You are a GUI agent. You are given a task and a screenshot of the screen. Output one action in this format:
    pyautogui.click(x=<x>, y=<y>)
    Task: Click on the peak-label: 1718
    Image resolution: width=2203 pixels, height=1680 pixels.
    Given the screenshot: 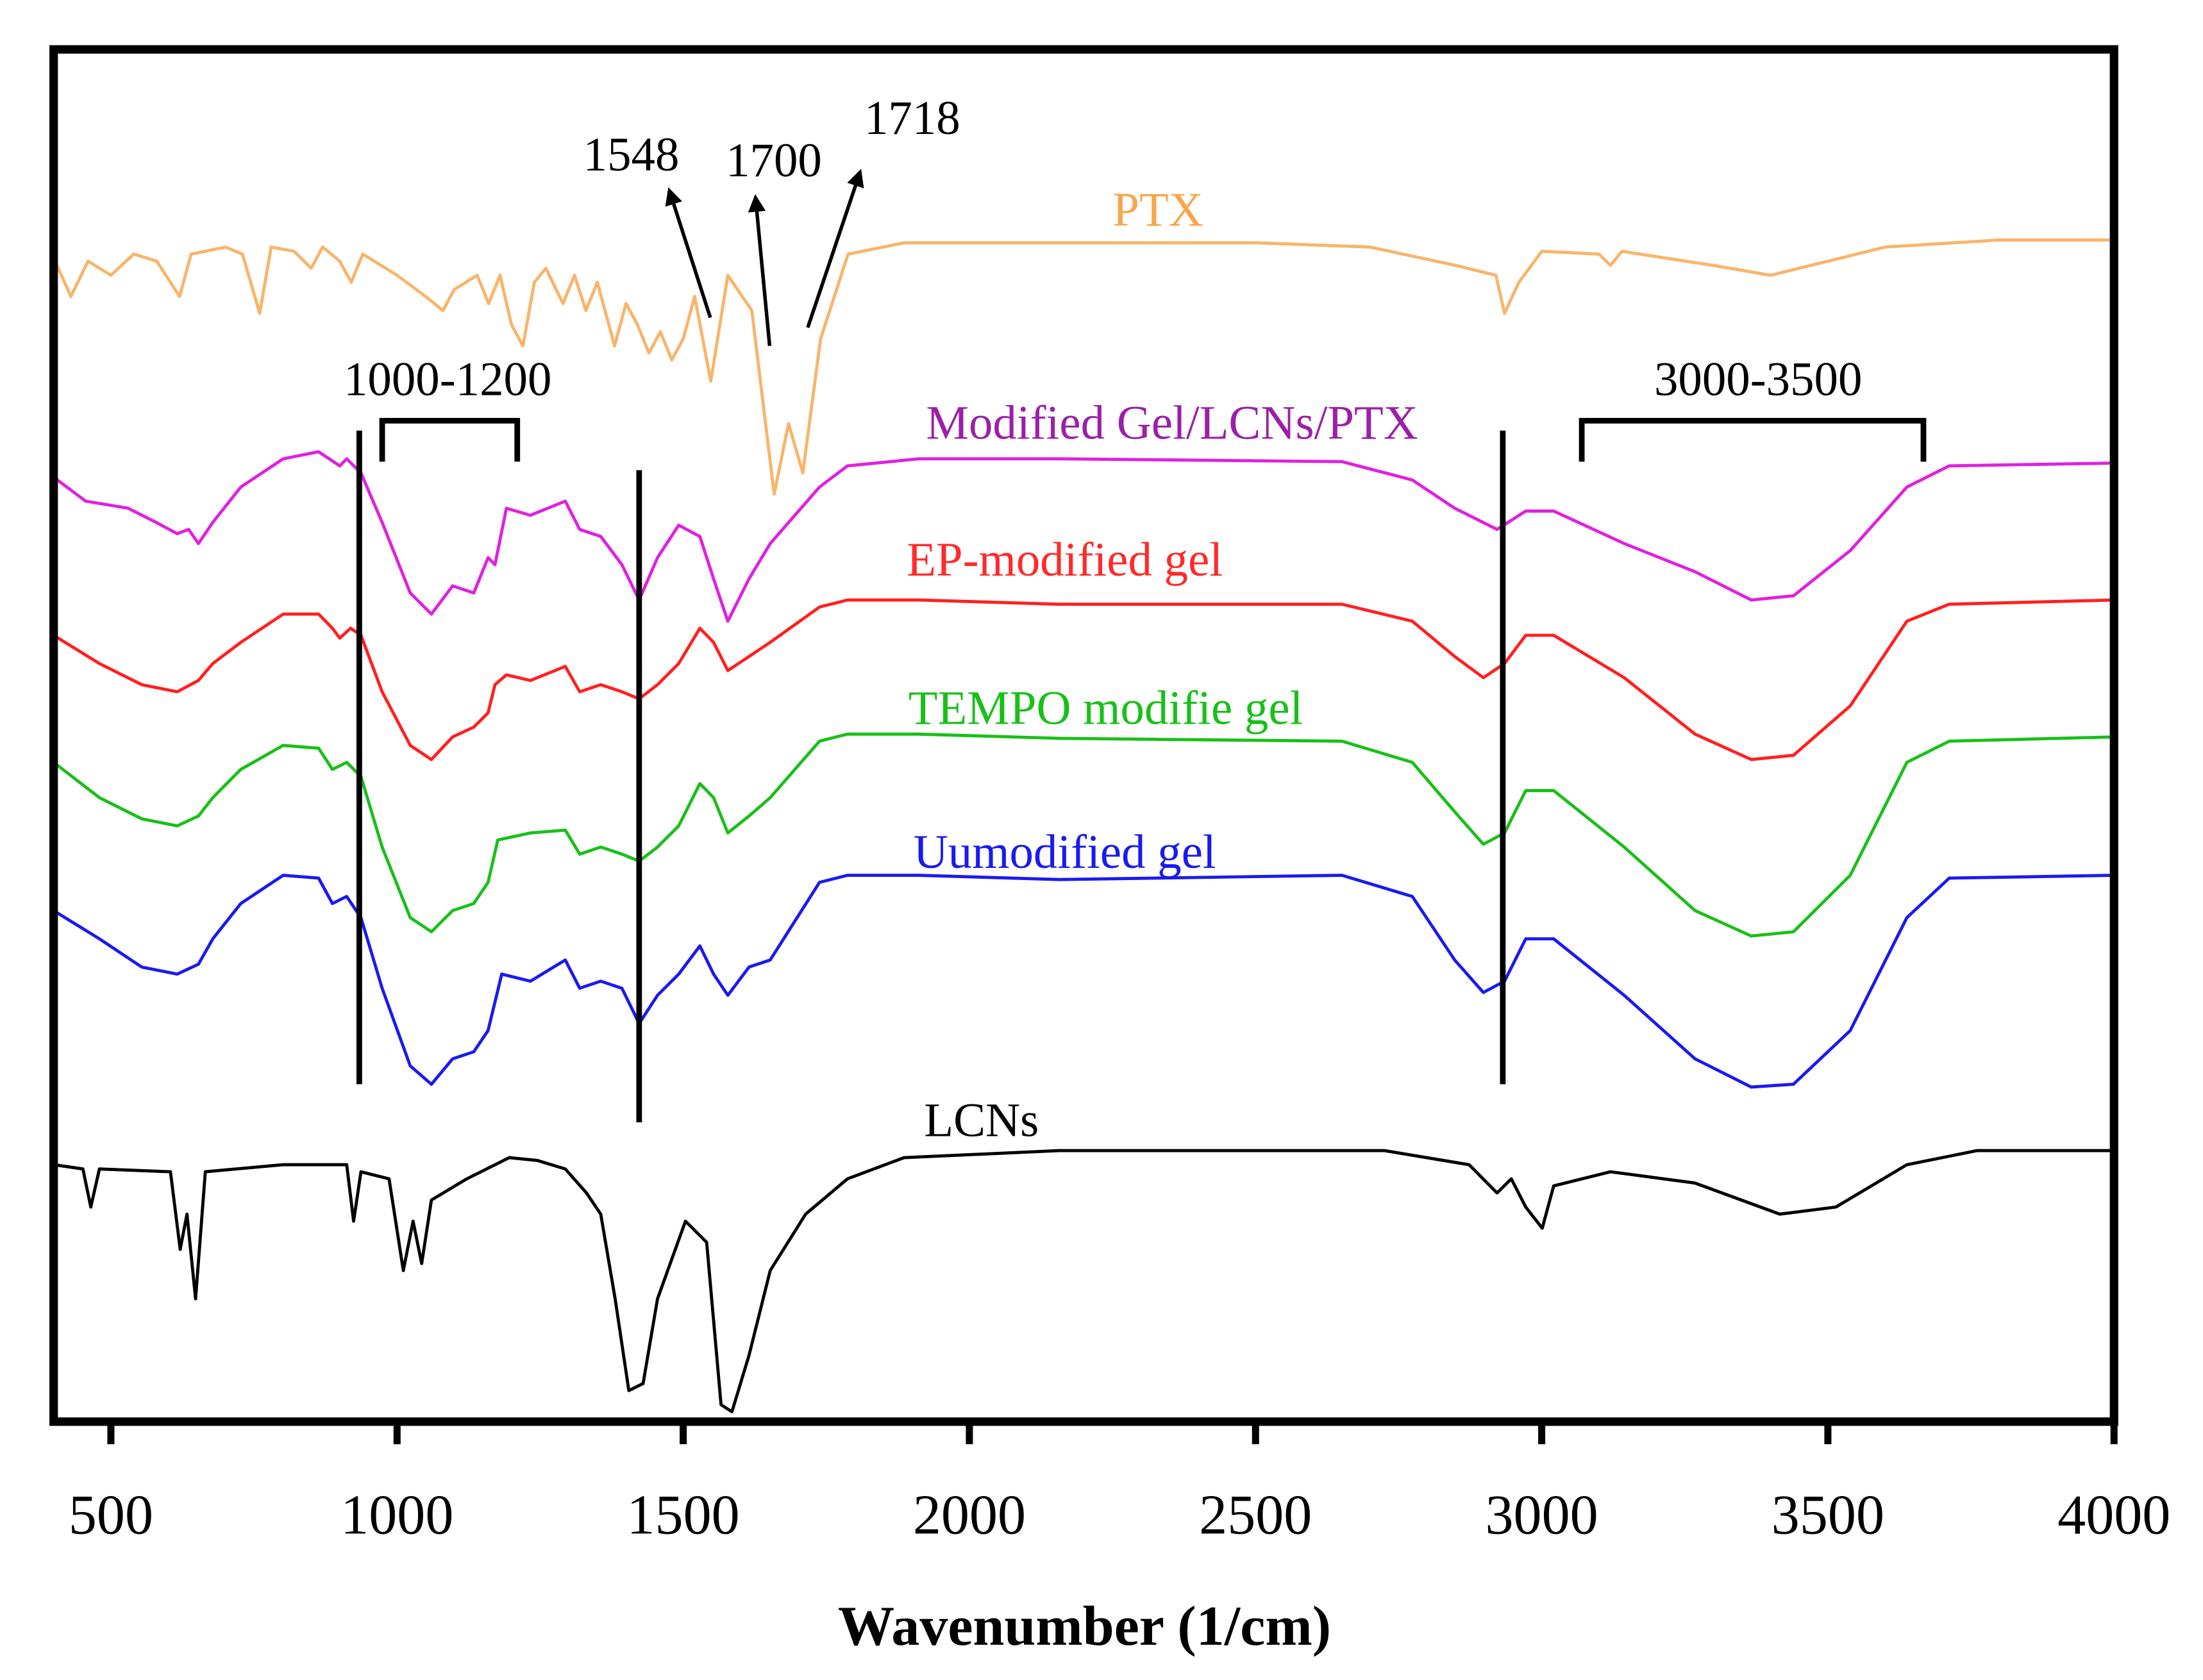 What is the action you would take?
    pyautogui.click(x=912, y=118)
    